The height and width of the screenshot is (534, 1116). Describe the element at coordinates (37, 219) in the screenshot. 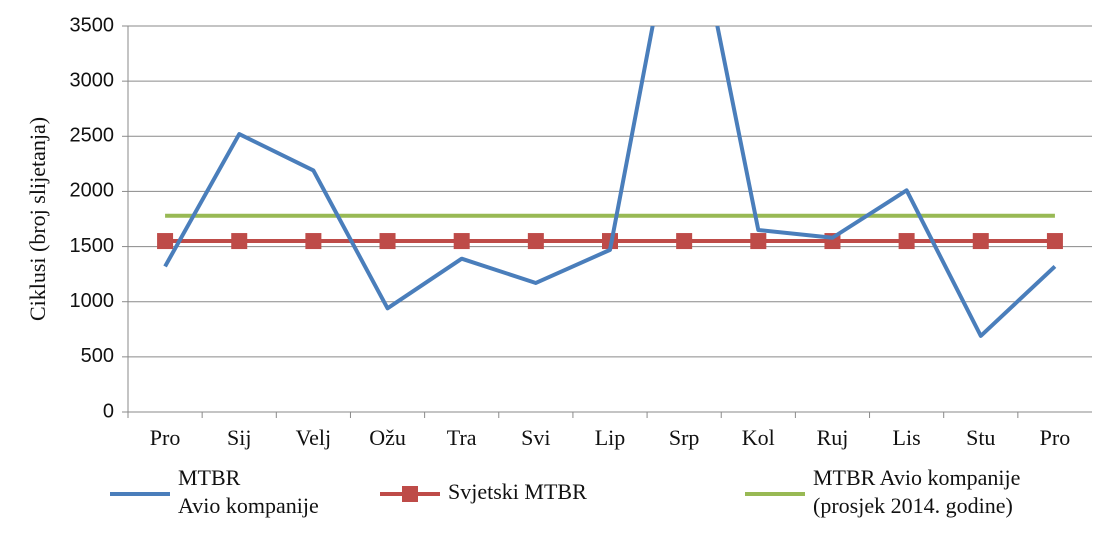

I see `y-axis-label: Ciklusi (broj slijetanja)` at that location.